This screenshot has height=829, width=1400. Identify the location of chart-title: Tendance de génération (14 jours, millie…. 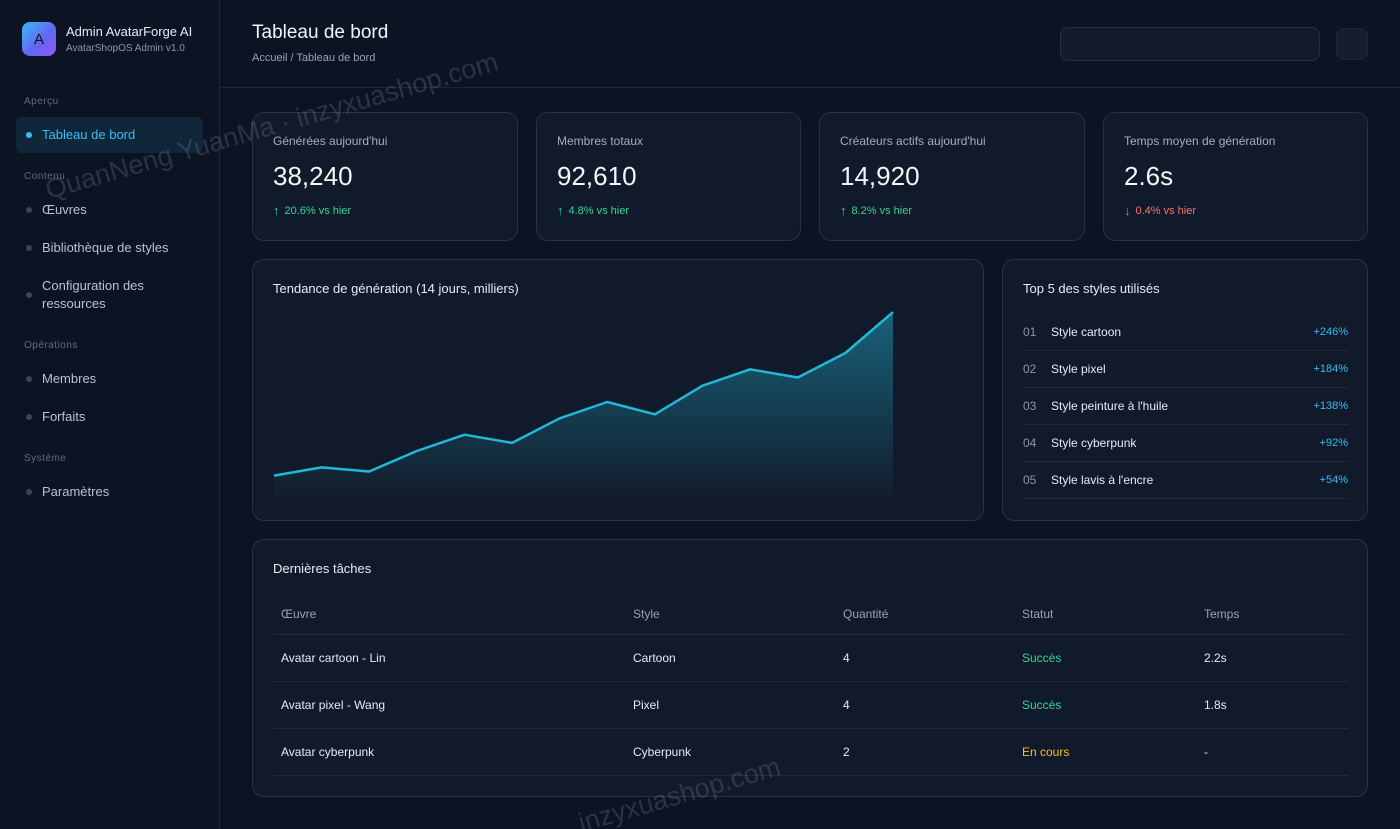
(396, 288).